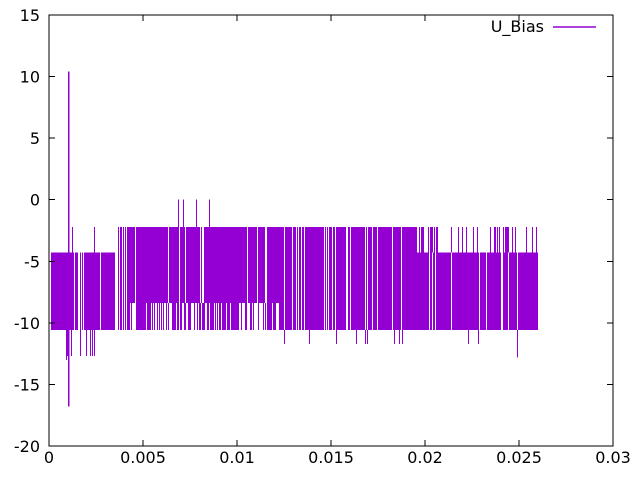 This screenshot has width=640, height=480. Describe the element at coordinates (27, 446) in the screenshot. I see `y-tick-label: -20` at that location.